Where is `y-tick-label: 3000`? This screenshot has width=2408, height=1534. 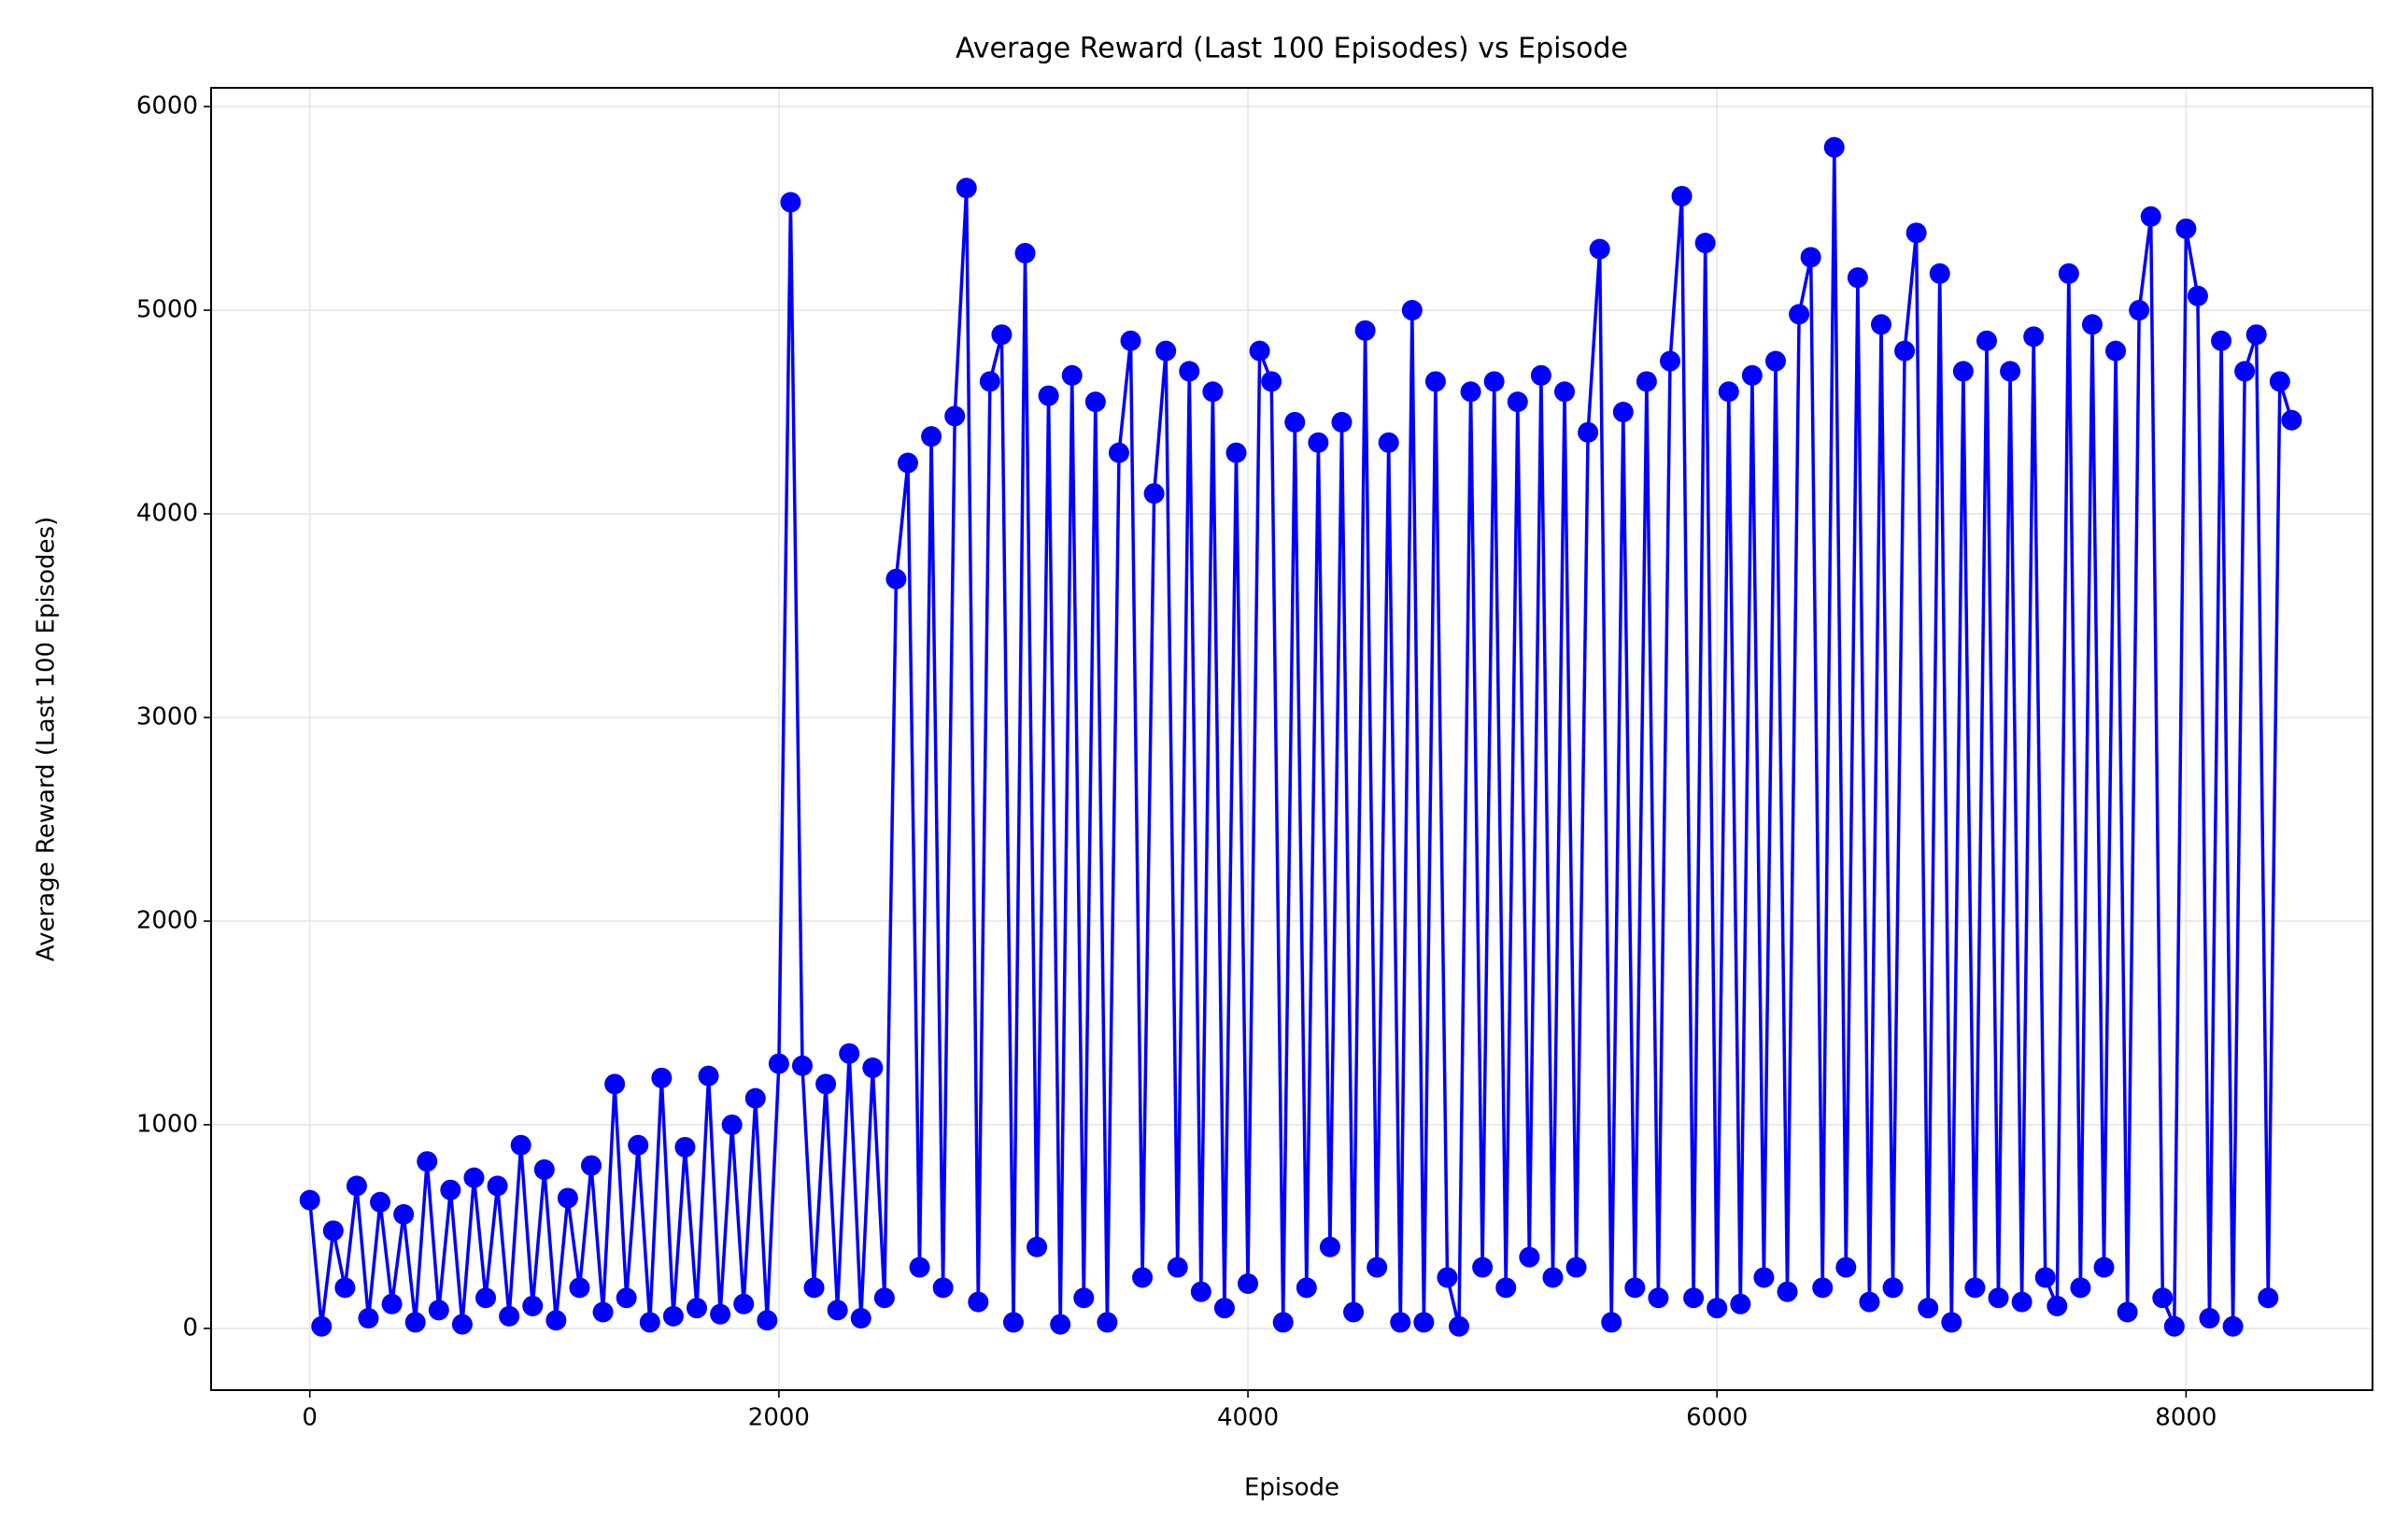
y-tick-label: 3000 is located at coordinates (167, 717).